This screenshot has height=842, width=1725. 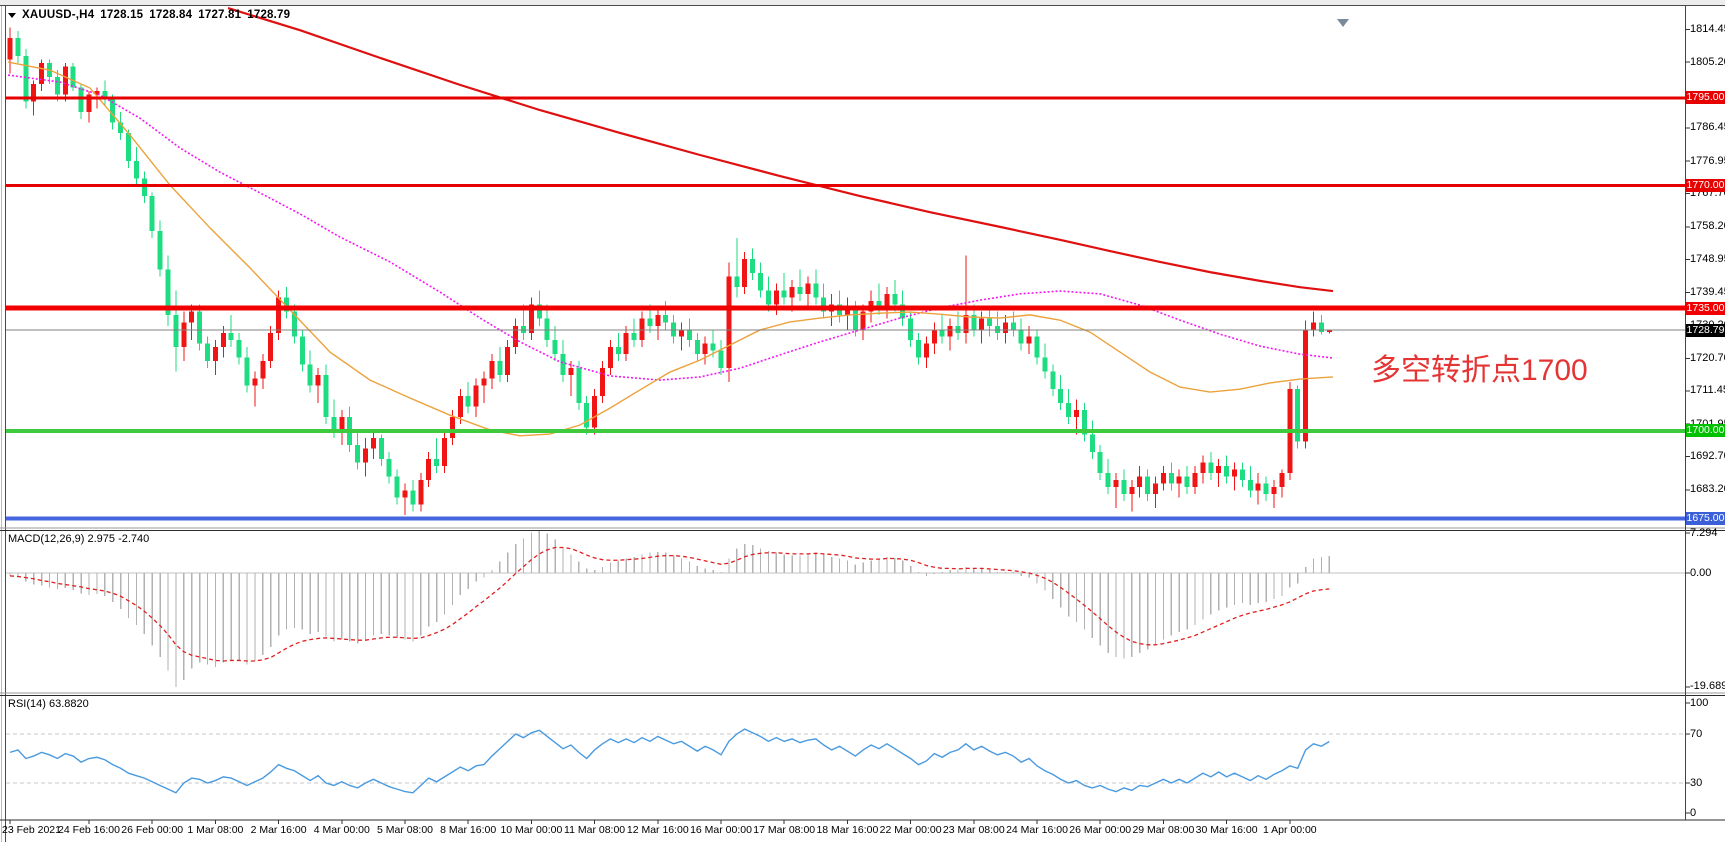 I want to click on macd-histogram, so click(x=669, y=608).